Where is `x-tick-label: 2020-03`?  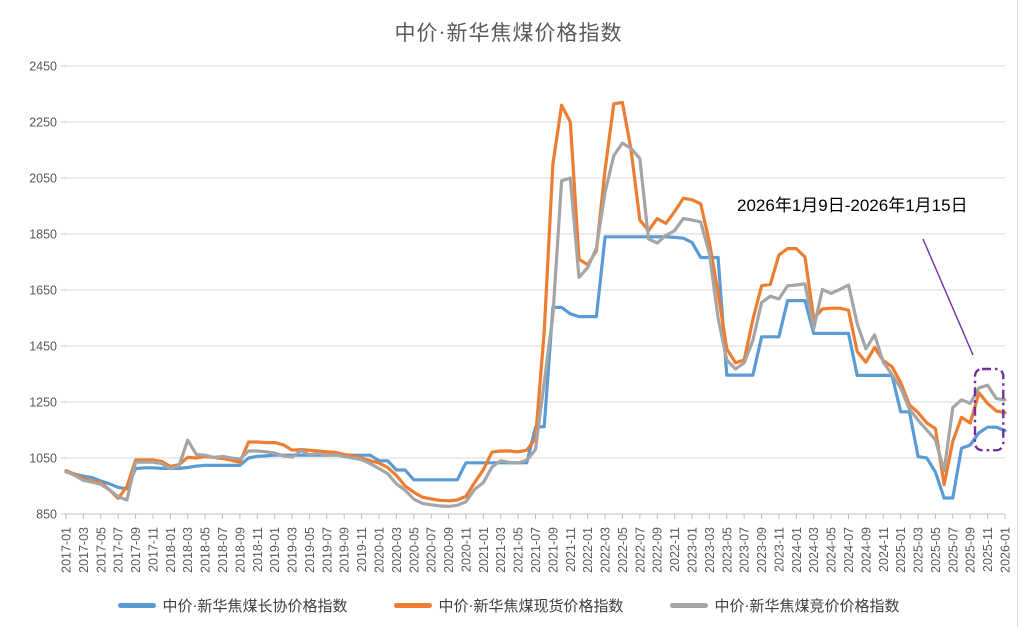
x-tick-label: 2020-03 is located at coordinates (397, 550).